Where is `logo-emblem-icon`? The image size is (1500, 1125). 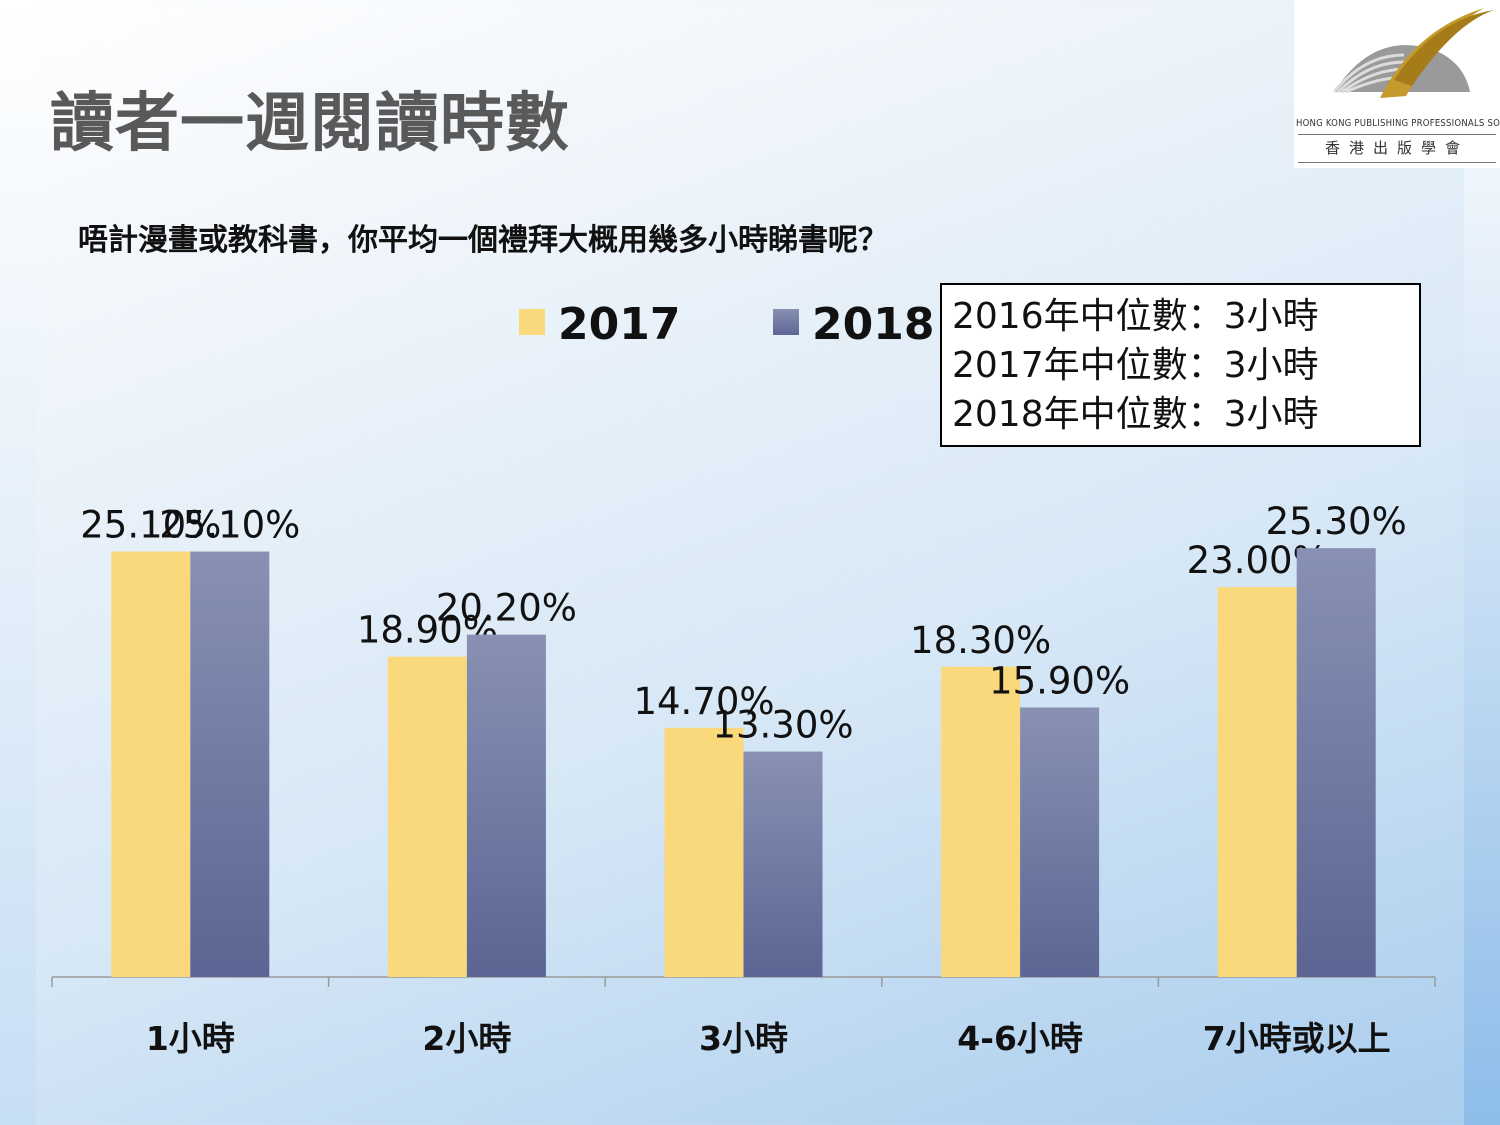
logo-emblem-icon is located at coordinates (1413, 53).